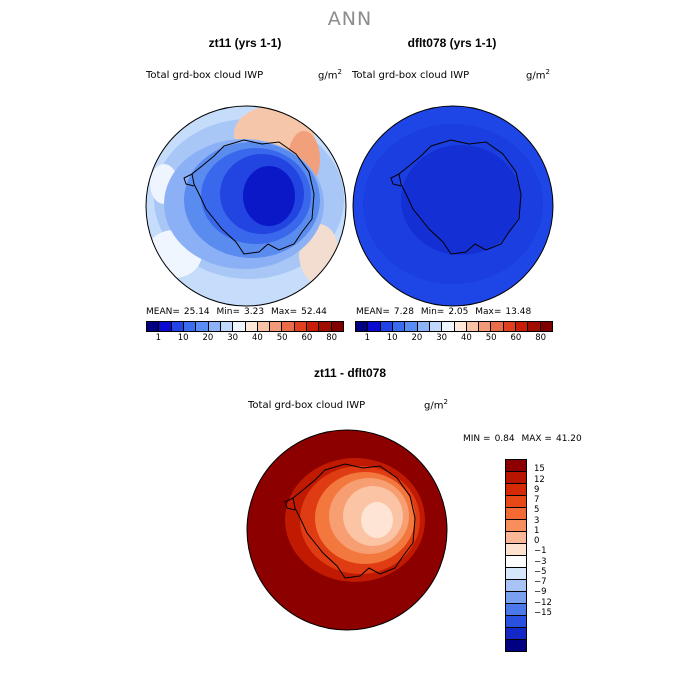  What do you see at coordinates (454, 338) in the screenshot?
I see `colorbar-labels-right: 1 10 20 30 40 50 60 80` at bounding box center [454, 338].